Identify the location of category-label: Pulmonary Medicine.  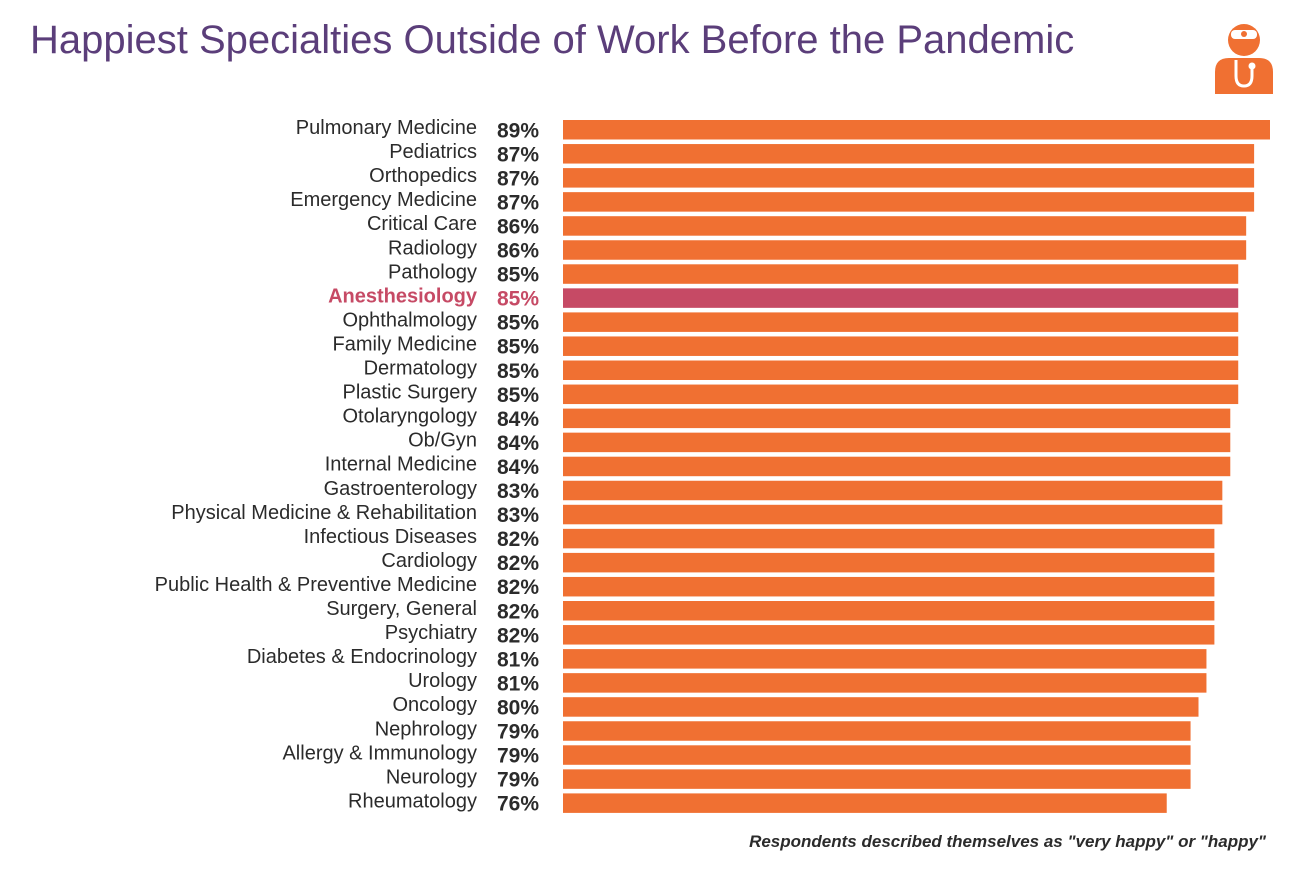
(386, 128).